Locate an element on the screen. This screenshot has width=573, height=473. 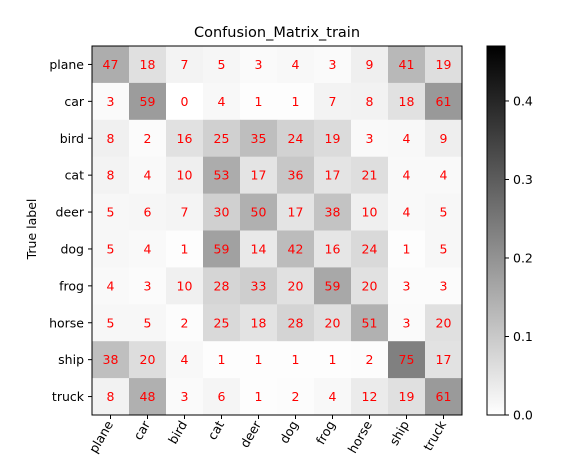
x-tick-label: frog is located at coordinates (325, 432).